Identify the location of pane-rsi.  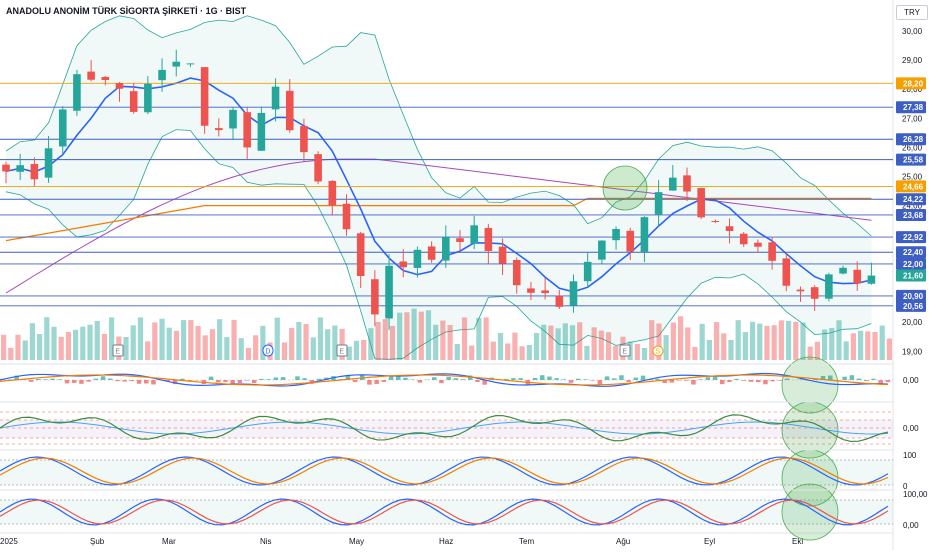
(446, 428).